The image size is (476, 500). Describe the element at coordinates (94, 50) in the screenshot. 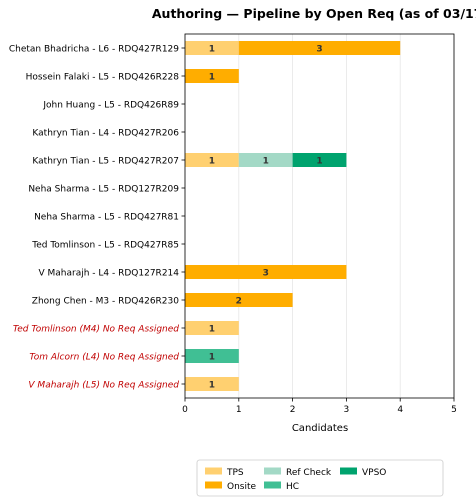

I see `y-tick-label: Chetan Bhadricha - L6 - RDQ427R129` at that location.